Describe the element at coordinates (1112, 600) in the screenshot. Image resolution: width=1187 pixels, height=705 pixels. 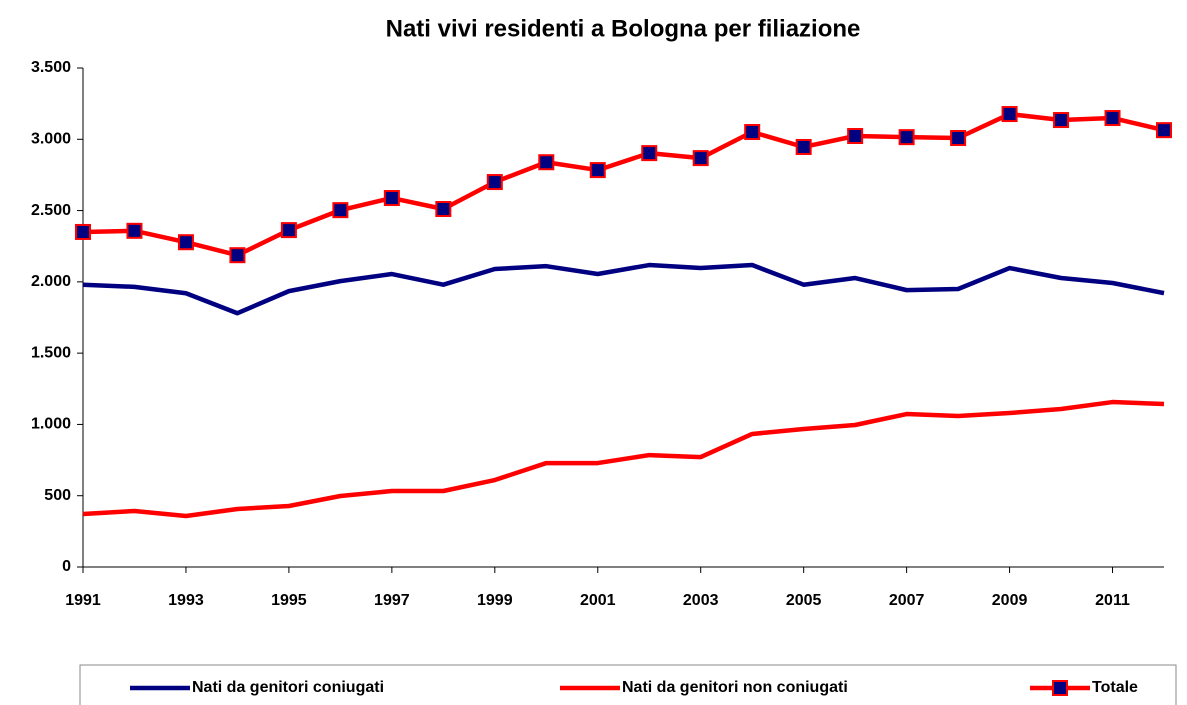
I see `x-tick-label: 2011` at that location.